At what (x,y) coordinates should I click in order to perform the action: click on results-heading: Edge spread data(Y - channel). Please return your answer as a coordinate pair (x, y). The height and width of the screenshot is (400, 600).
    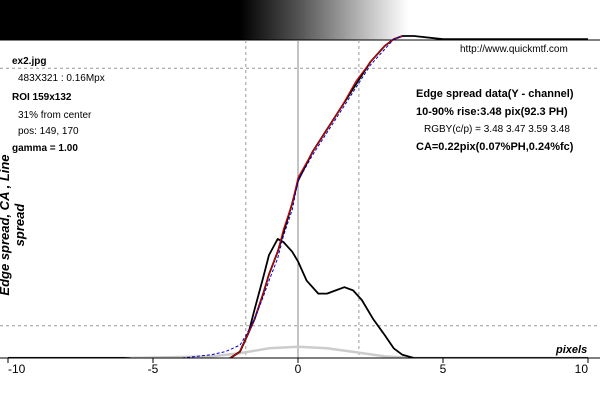
    Looking at the image, I should click on (495, 94).